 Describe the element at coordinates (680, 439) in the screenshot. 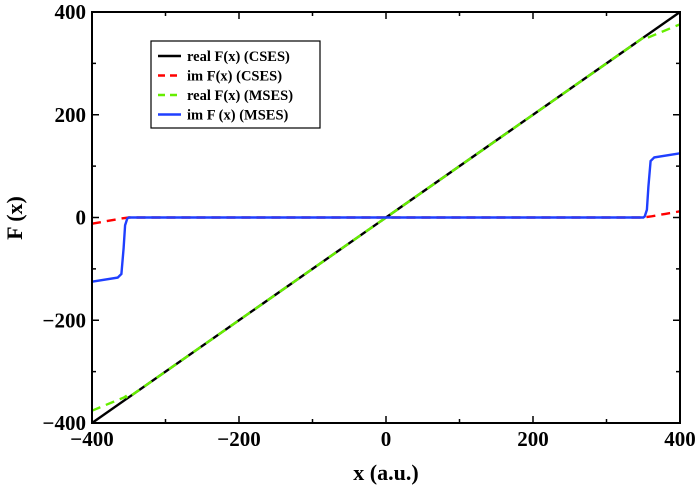

I see `x-tick-label: 400` at that location.